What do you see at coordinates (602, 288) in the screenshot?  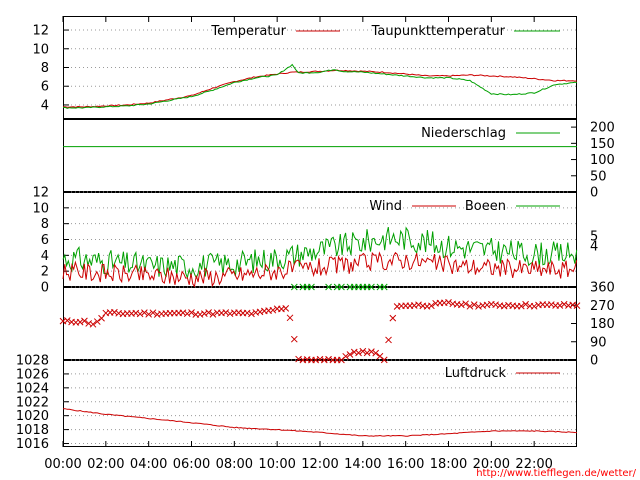 I see `y-tick-label-right: 360` at bounding box center [602, 288].